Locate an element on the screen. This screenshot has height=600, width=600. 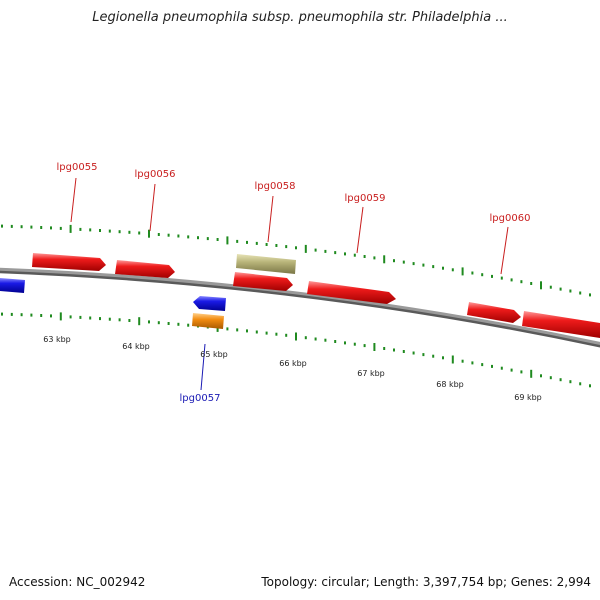
label-line-lpg0059 is located at coordinates (360, 230).